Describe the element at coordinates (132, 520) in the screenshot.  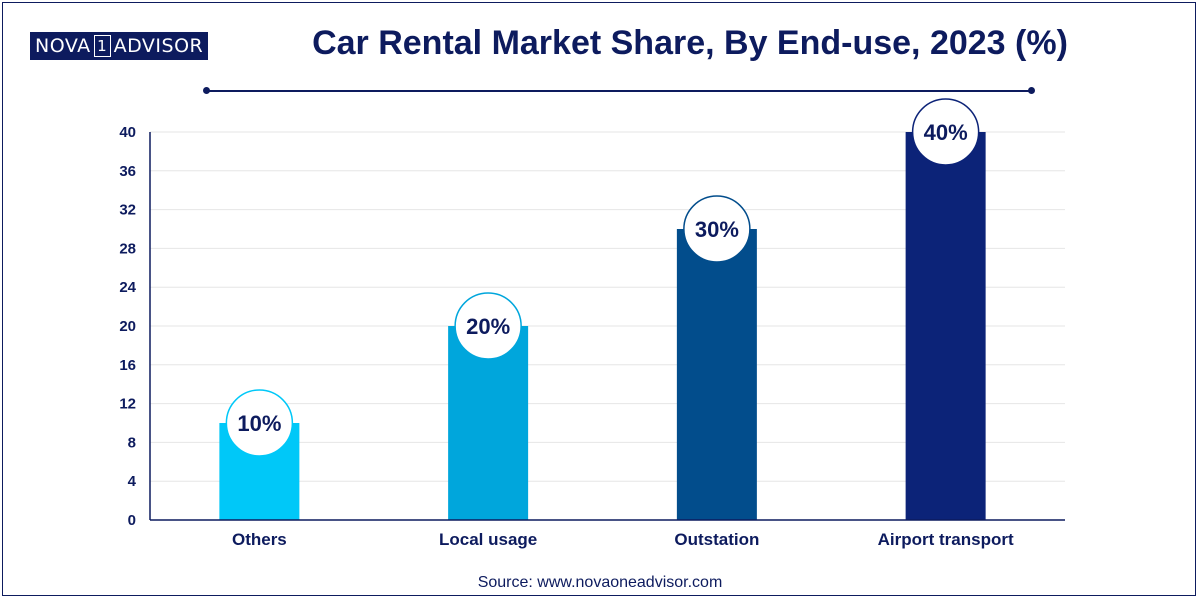
I see `y-tick-label: 0` at that location.